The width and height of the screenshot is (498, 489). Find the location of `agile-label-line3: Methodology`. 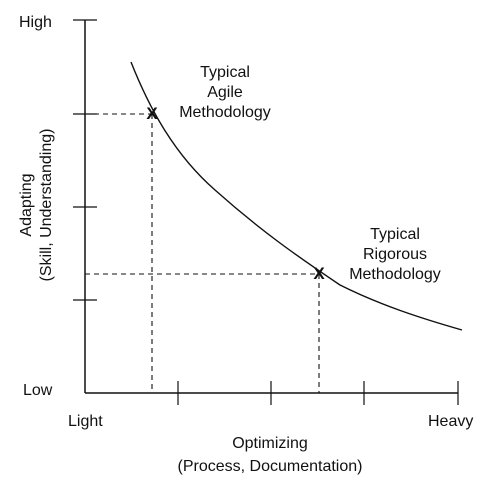

agile-label-line3: Methodology is located at coordinates (225, 112).